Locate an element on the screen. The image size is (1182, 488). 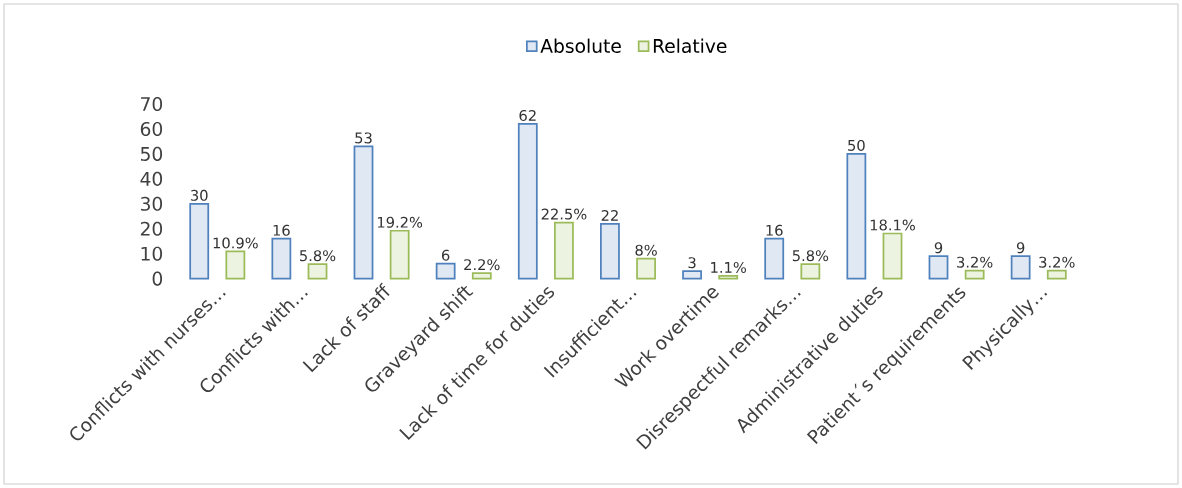
data-label: 22 is located at coordinates (609, 215).